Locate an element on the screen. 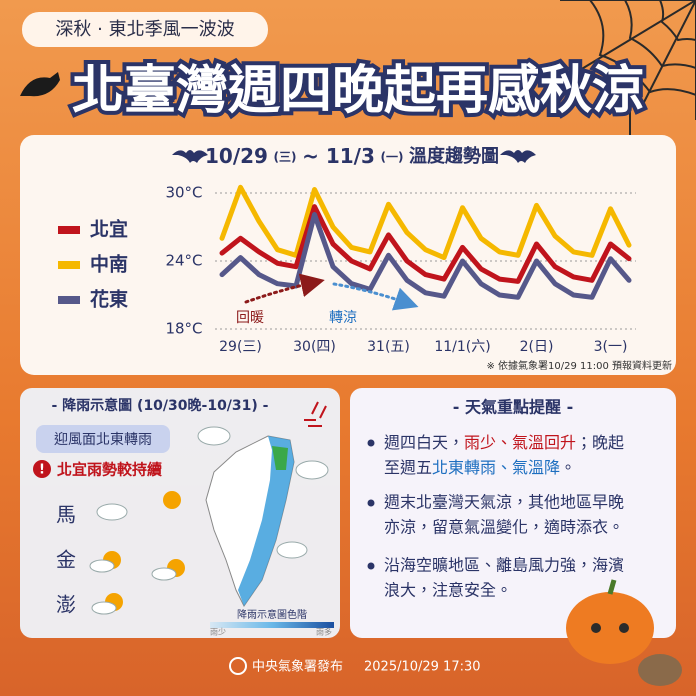  tag-pill is located at coordinates (145, 29).